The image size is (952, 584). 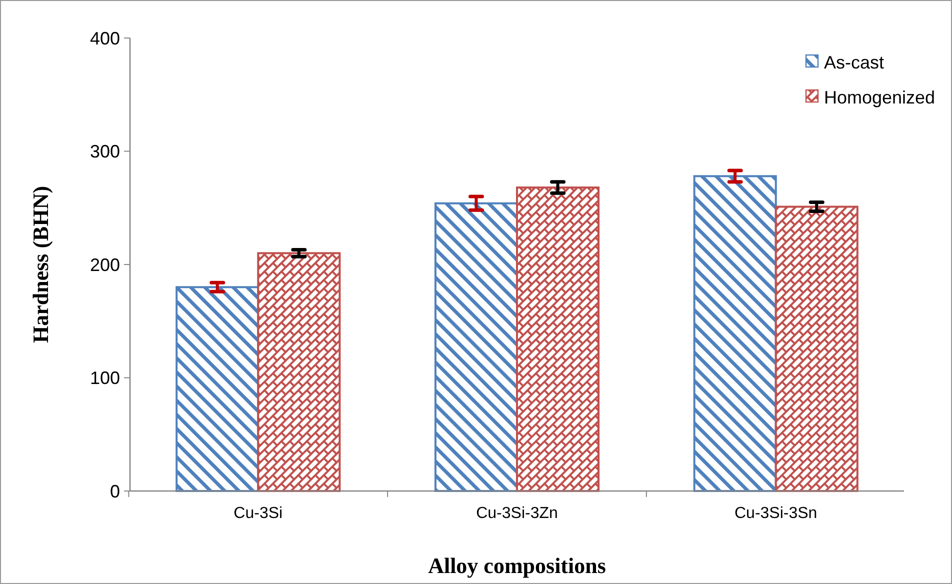 I want to click on x-tick-label: Cu-3Si, so click(x=258, y=513).